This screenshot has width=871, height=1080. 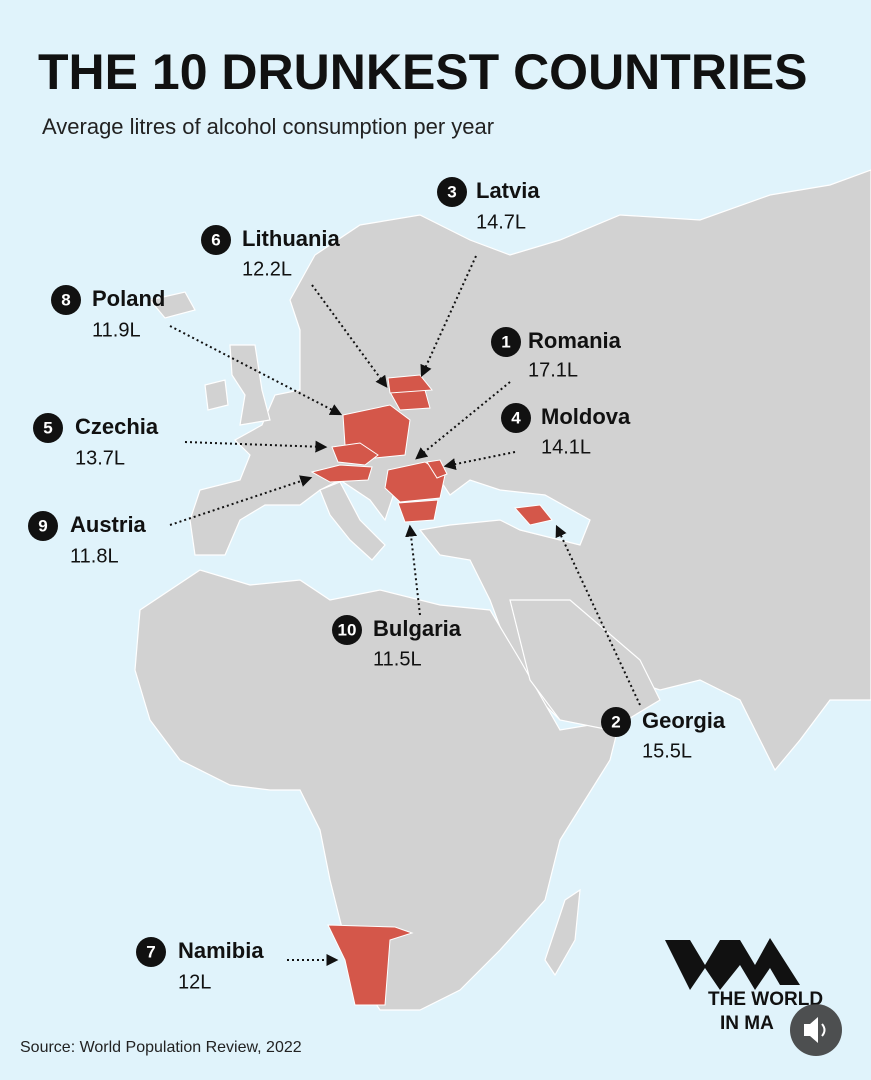 I want to click on country-value: 17.1L, so click(x=553, y=370).